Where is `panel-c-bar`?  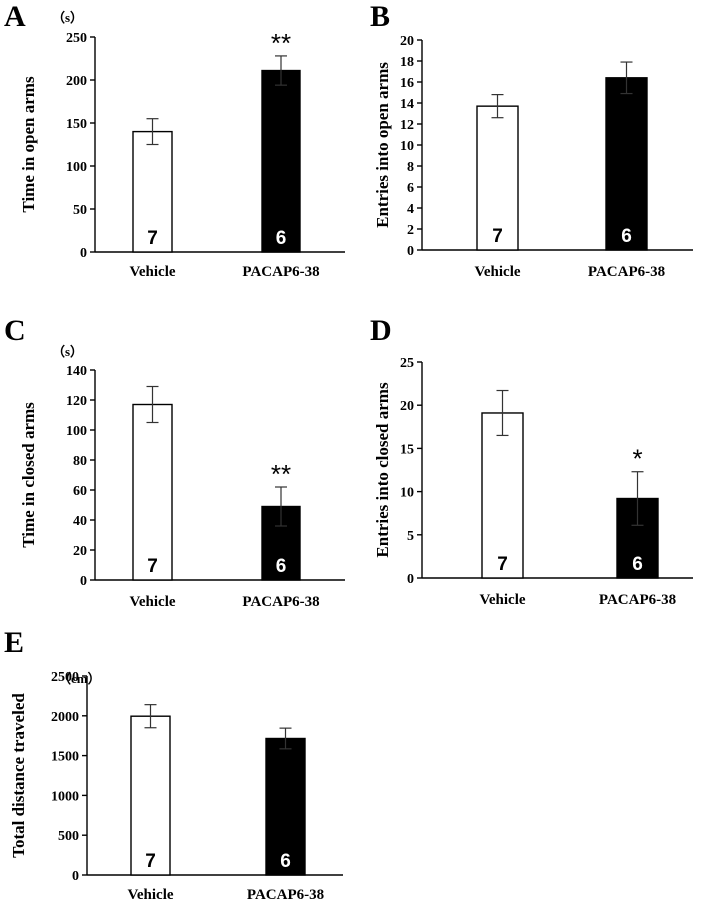 panel-c-bar is located at coordinates (152, 492).